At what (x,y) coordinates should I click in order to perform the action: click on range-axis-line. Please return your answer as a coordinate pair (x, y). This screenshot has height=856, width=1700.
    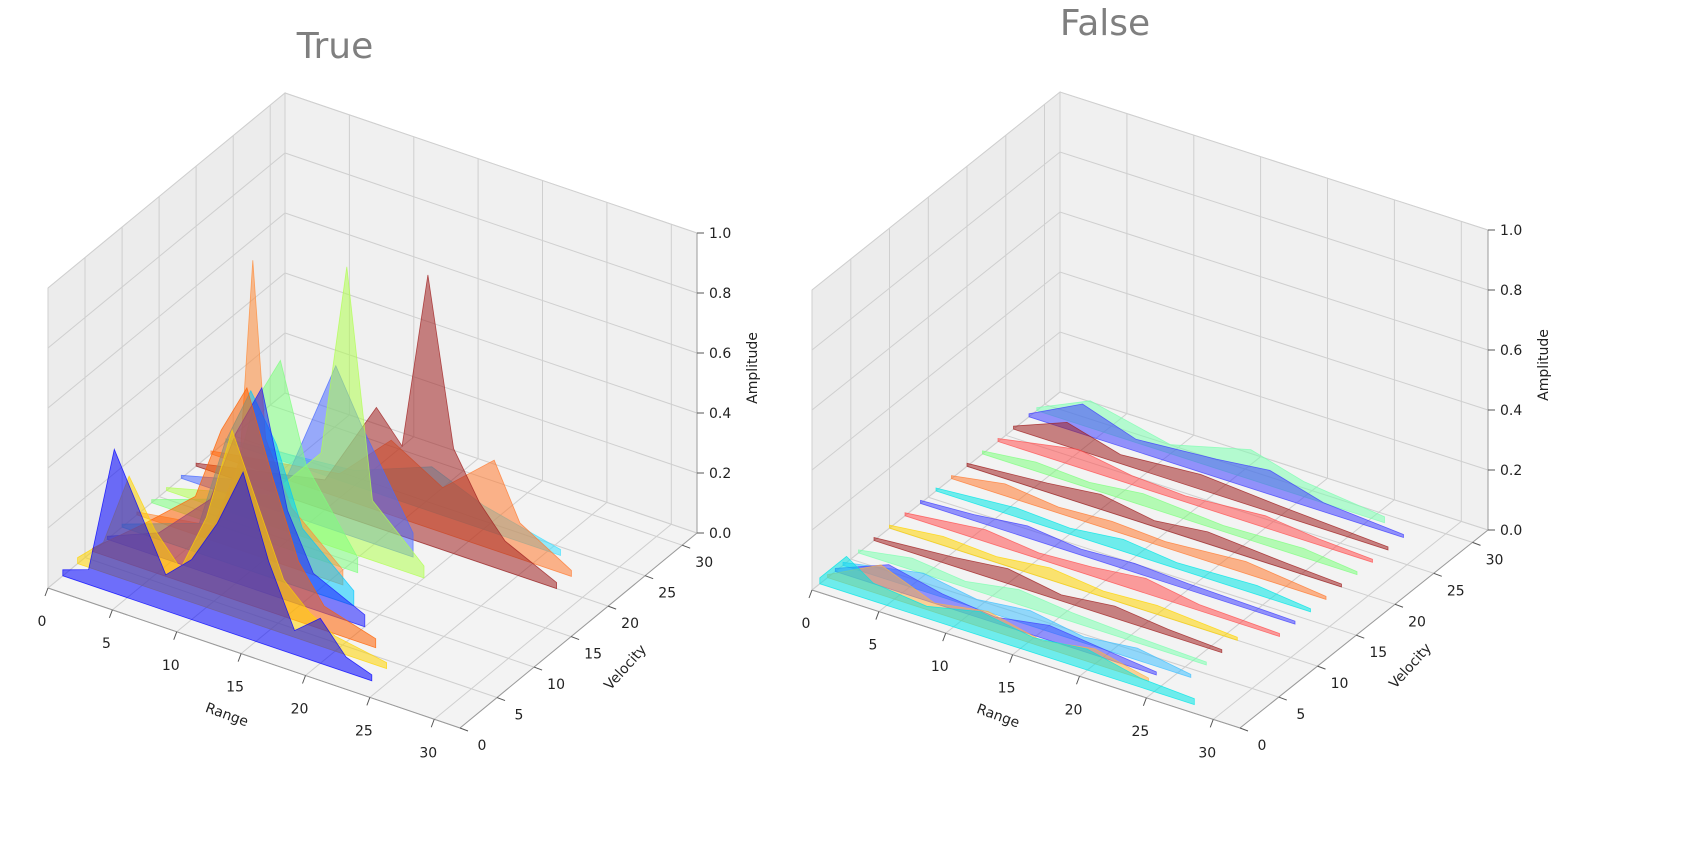
    Looking at the image, I should click on (254, 658).